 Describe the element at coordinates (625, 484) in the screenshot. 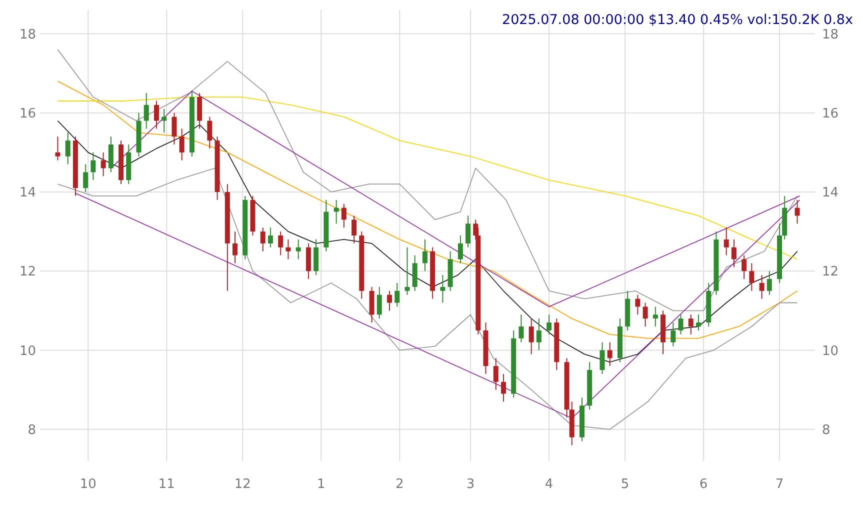

I see `x-tick-label: 5` at that location.